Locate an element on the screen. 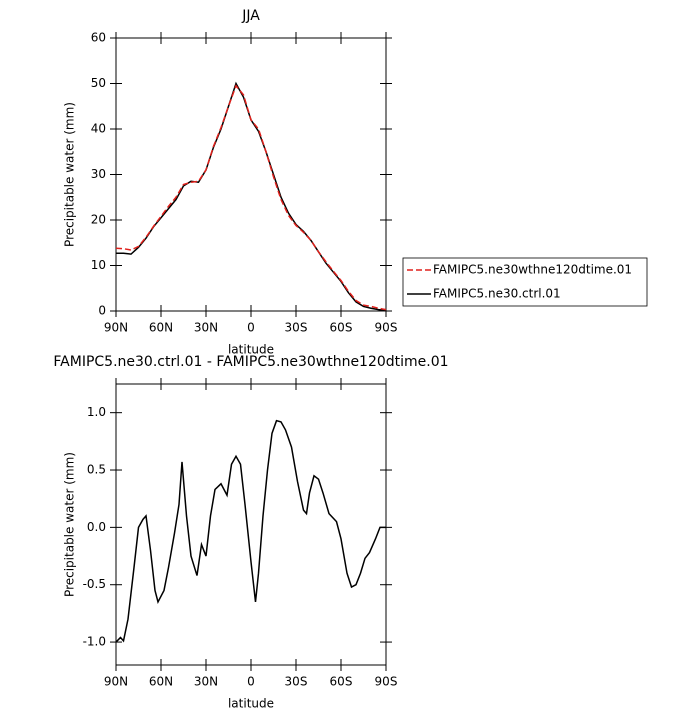 This screenshot has height=716, width=699. y-tick-label: 20 is located at coordinates (98, 220).